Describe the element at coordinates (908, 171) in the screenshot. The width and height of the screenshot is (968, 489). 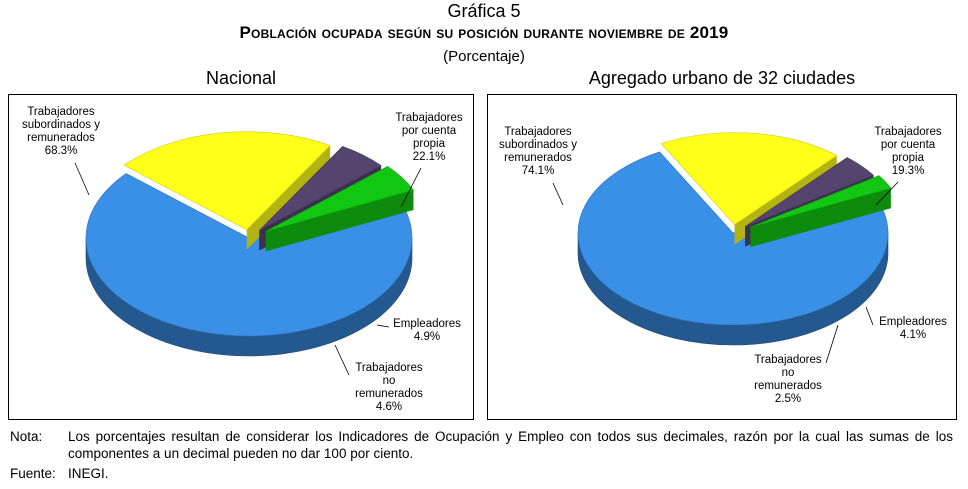
I see `slice-value-label: 19.3%` at that location.